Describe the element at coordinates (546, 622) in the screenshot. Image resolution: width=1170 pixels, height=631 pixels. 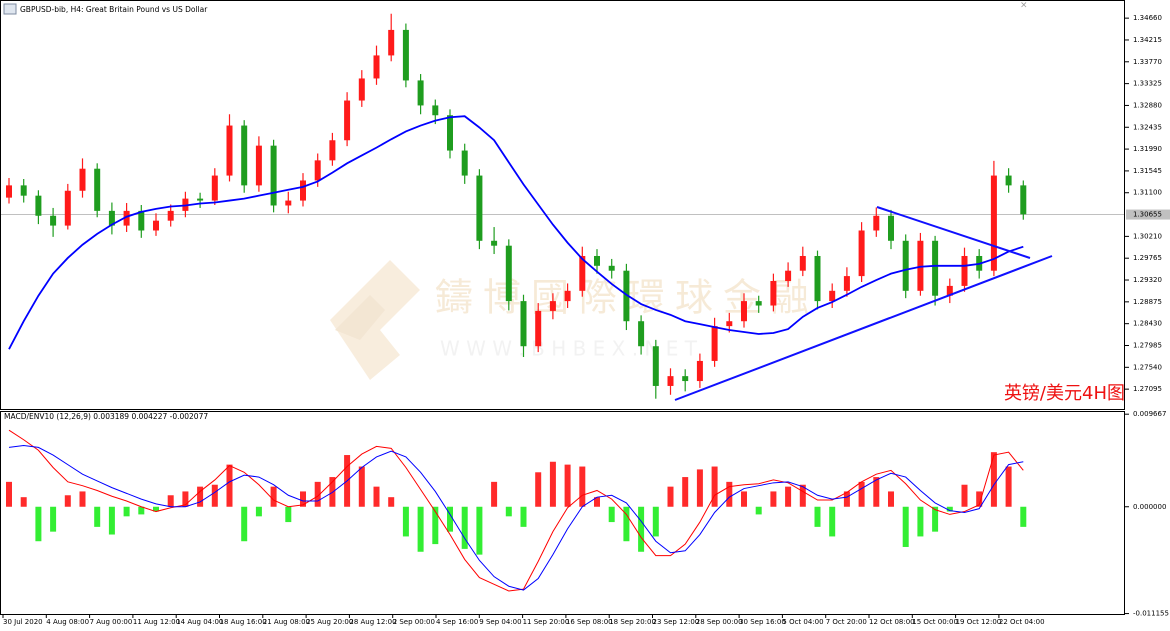
I see `x-tick-label: 11 Sep 20:00` at that location.